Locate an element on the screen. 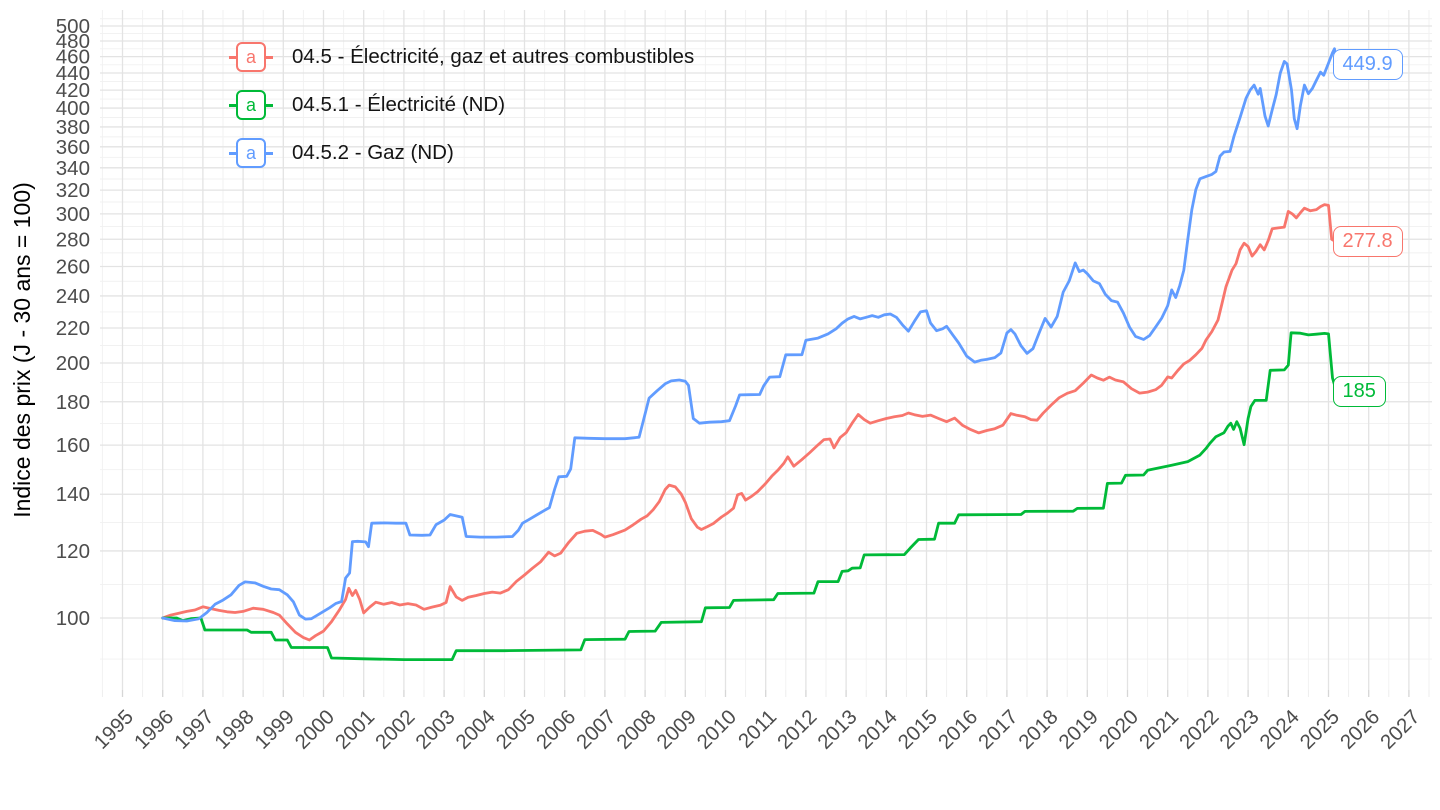 The image size is (1440, 810). svg-text: 420 is located at coordinates (73, 90).